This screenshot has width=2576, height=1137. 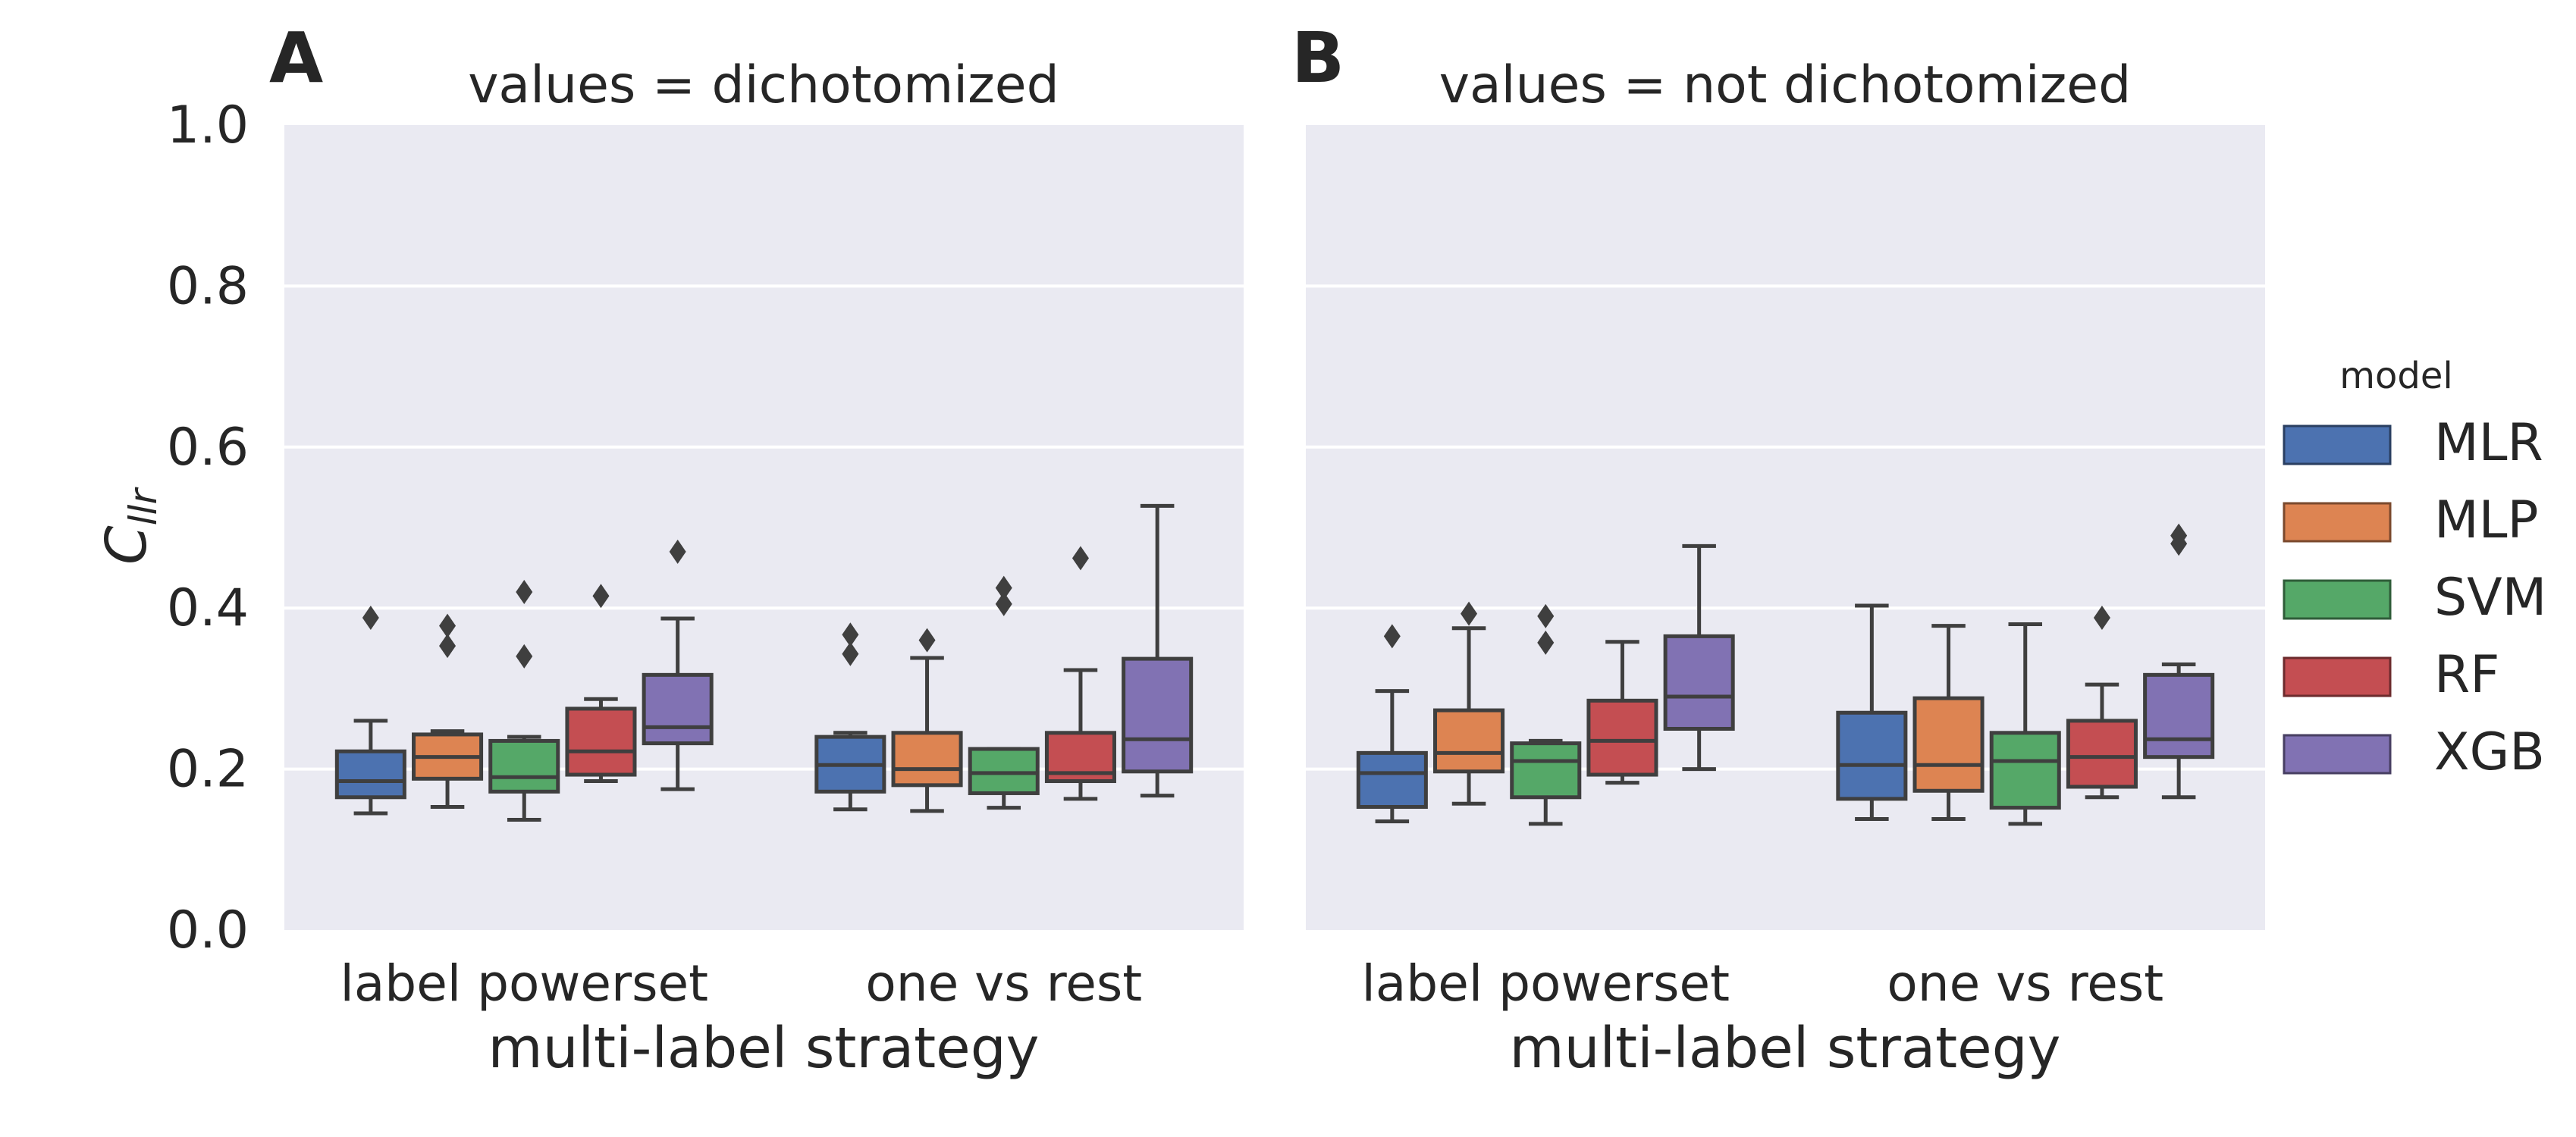 I want to click on legend: MLR MLP SVM RF XGB, so click(x=2414, y=597).